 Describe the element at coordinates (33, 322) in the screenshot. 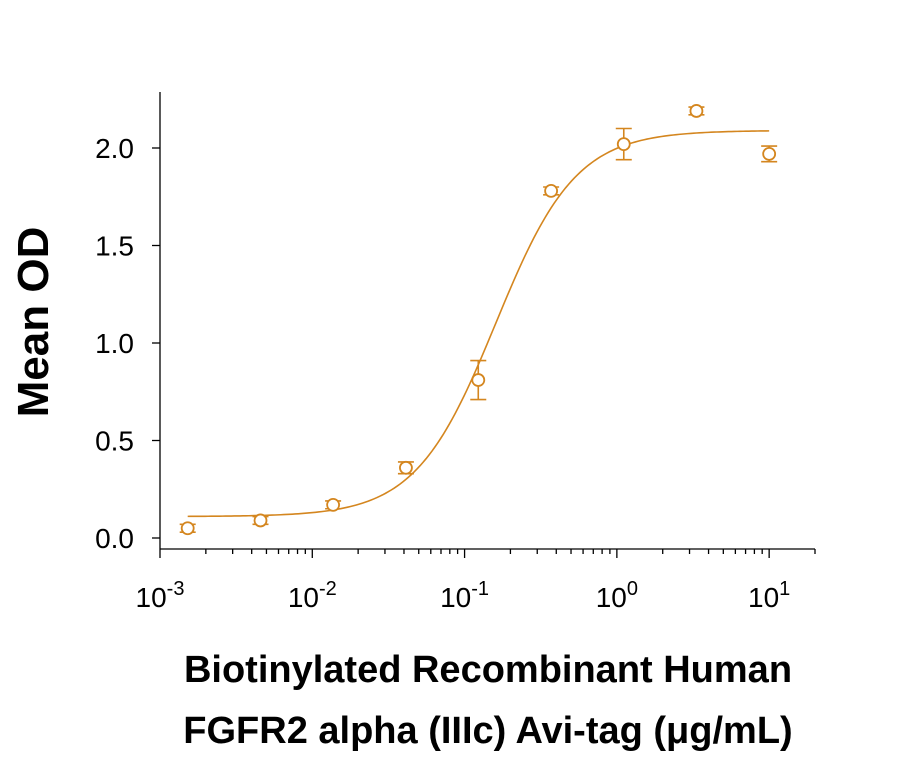

I see `y-axis-label: Mean OD` at that location.